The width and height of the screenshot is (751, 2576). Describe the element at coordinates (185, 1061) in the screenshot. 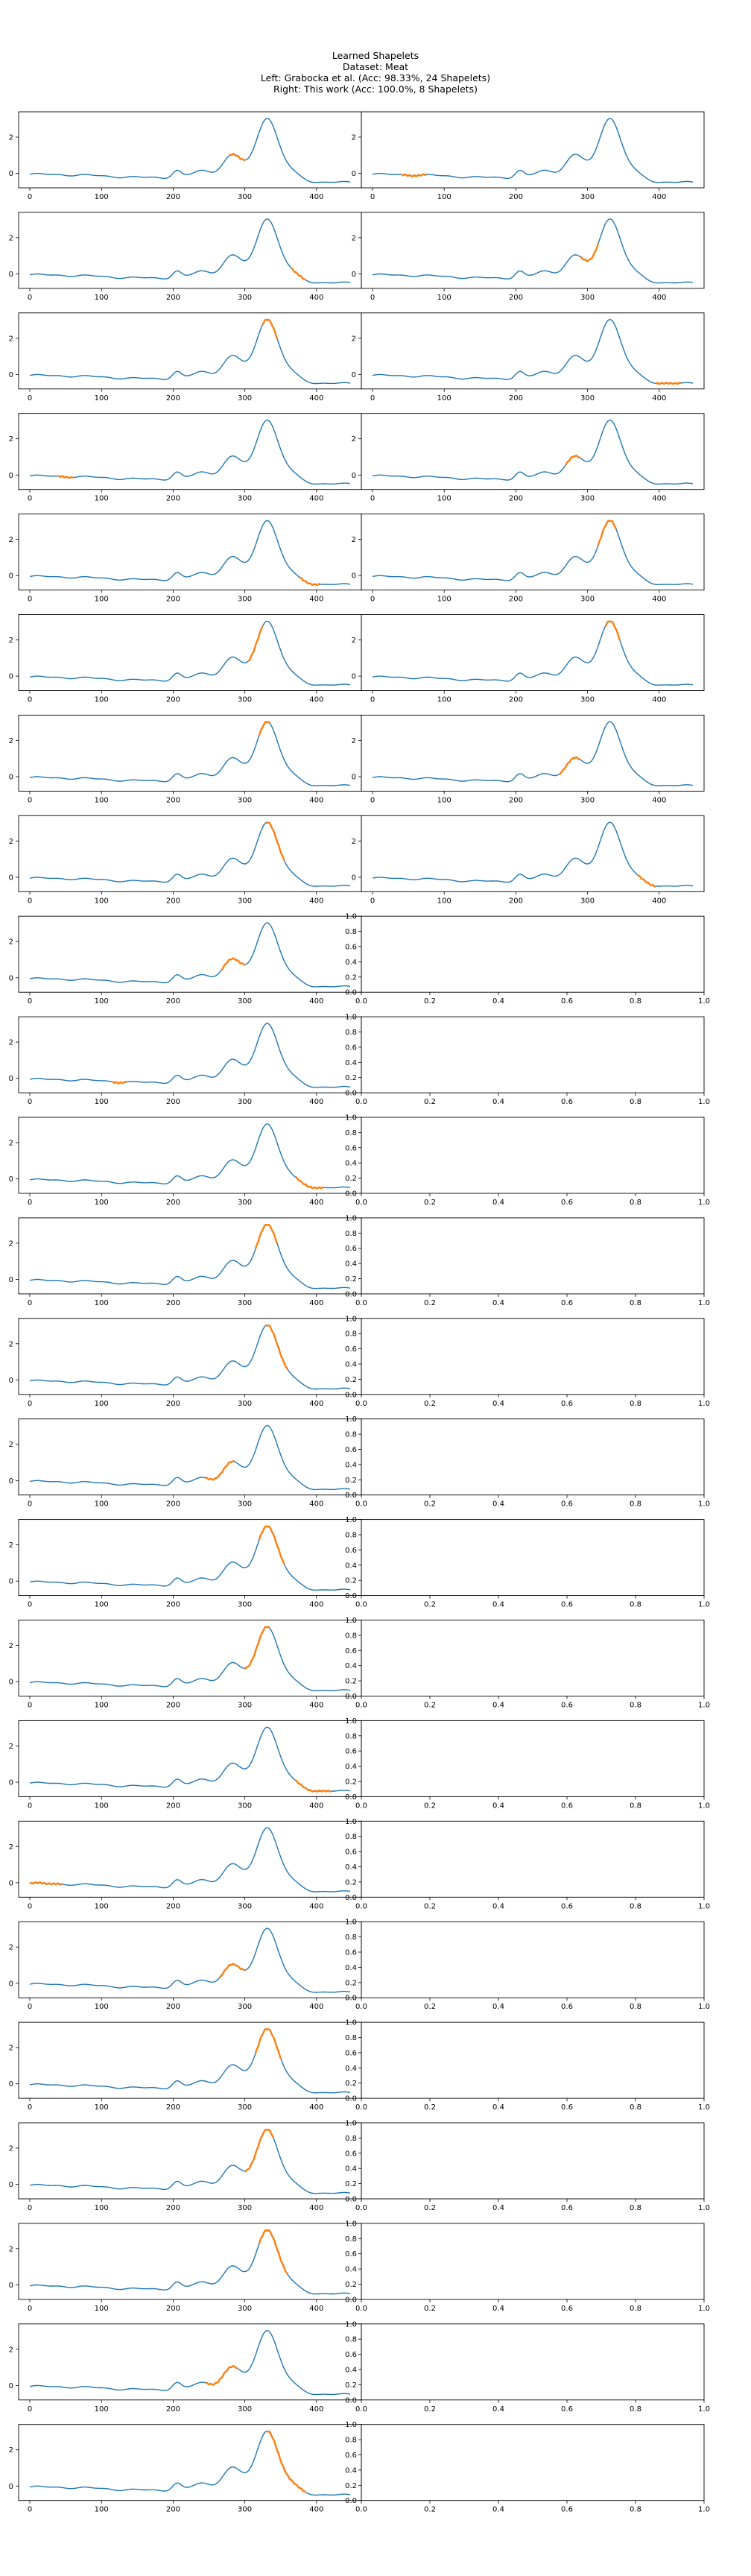

I see `subplot-left-10: 0 100 200 300 400 0 2` at that location.